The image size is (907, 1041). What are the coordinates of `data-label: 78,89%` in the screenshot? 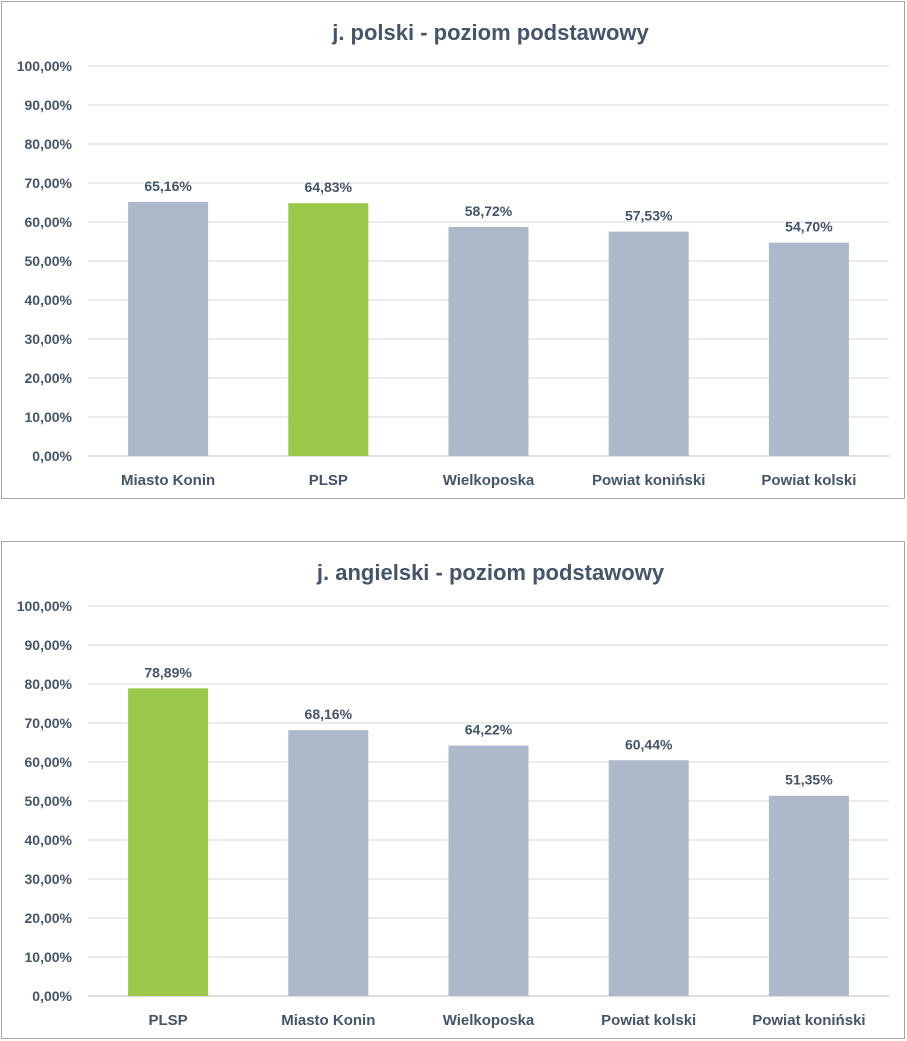 It's located at (168, 672).